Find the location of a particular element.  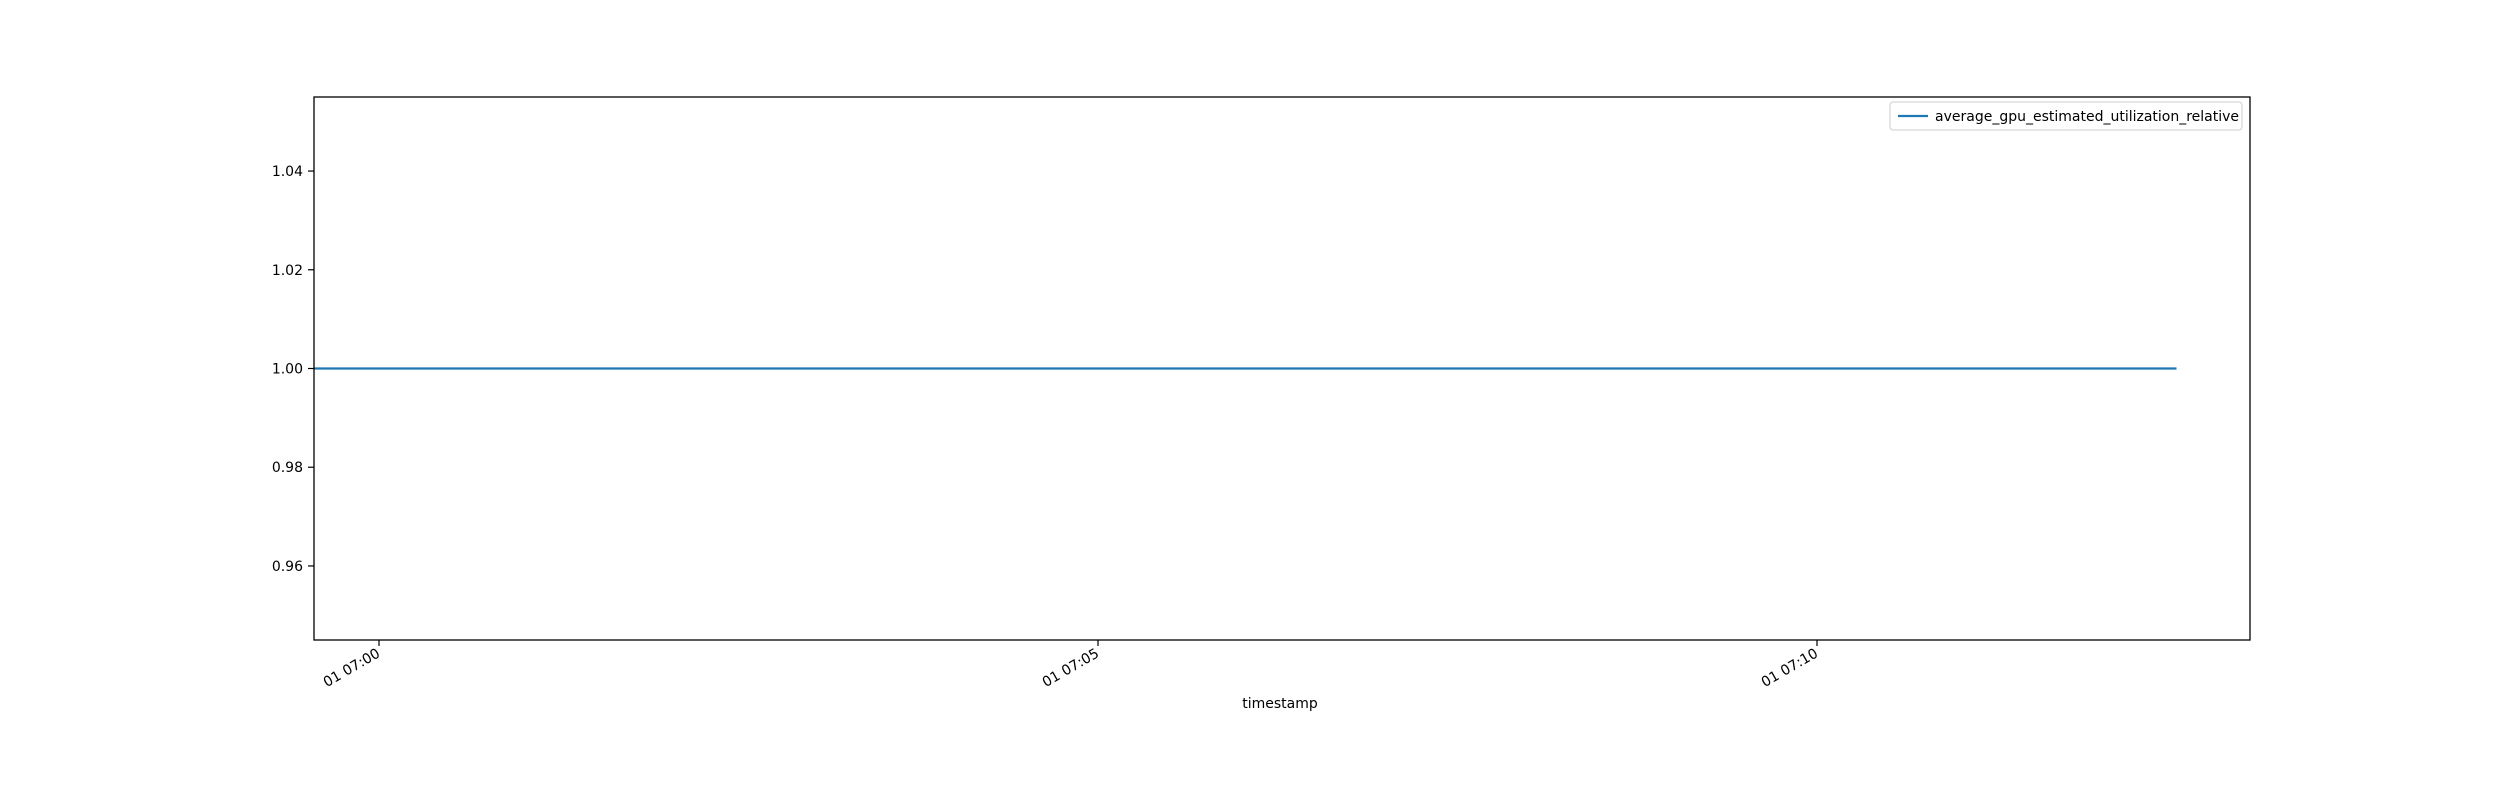

x-axis-label: timestamp is located at coordinates (1280, 704).